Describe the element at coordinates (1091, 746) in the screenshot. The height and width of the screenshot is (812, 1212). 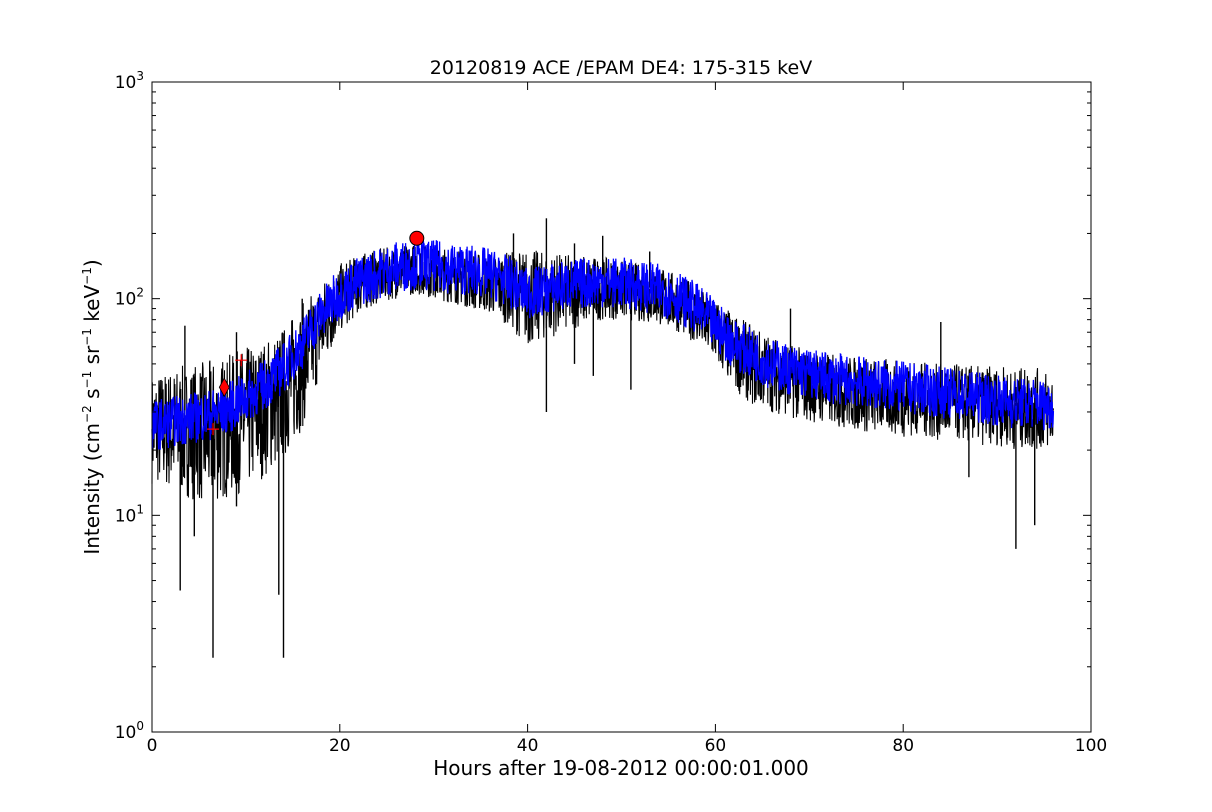
I see `x-tick-label: 100` at that location.